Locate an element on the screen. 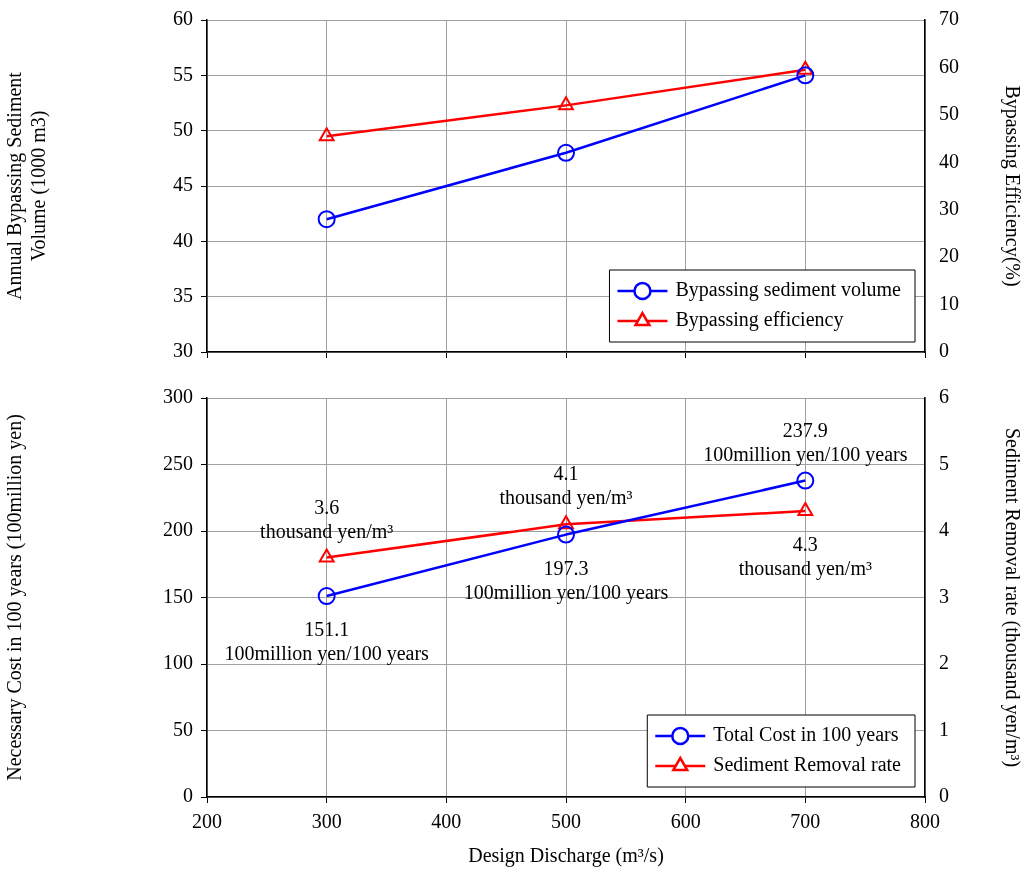 The width and height of the screenshot is (1027, 875). data-label: 4.1 is located at coordinates (566, 473).